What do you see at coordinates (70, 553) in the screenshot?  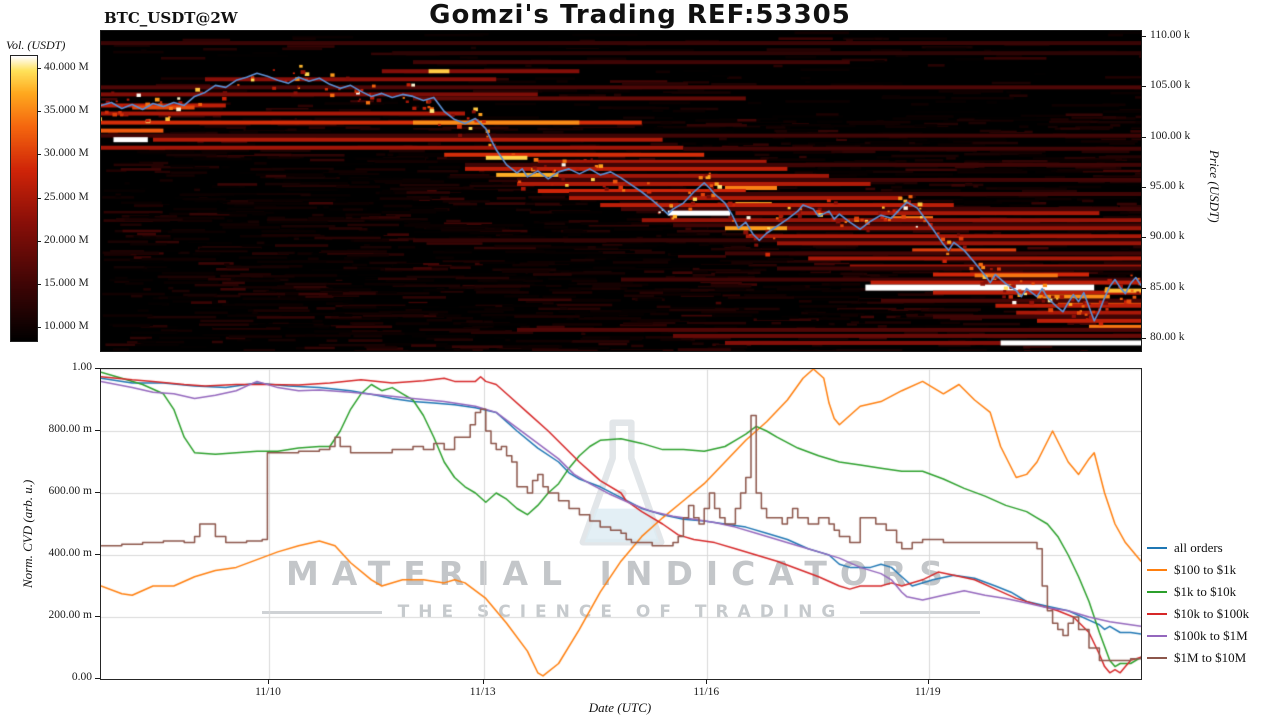 I see `cvd-ytick-label: 400.00 m` at bounding box center [70, 553].